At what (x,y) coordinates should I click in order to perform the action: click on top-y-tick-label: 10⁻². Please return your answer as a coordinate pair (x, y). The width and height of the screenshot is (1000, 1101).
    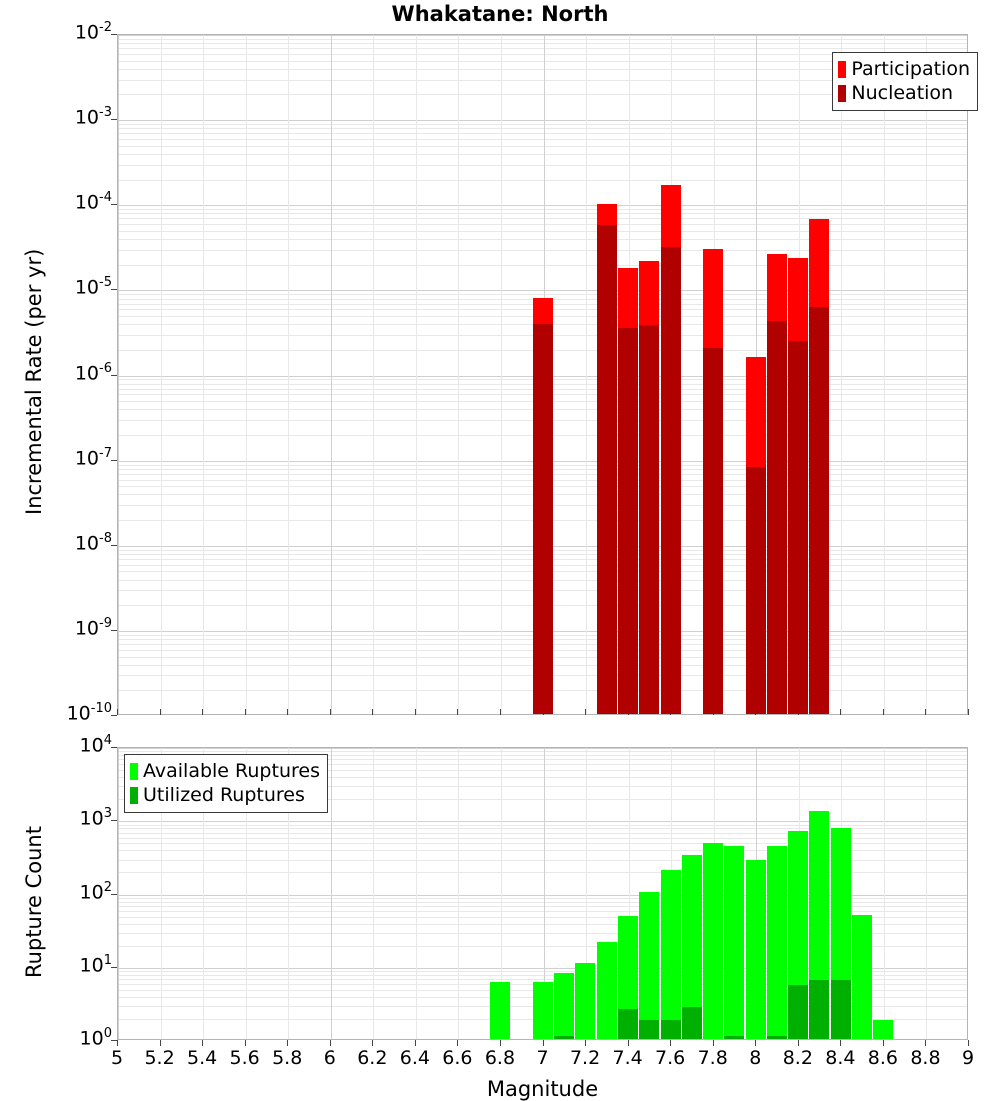
    Looking at the image, I should click on (93, 32).